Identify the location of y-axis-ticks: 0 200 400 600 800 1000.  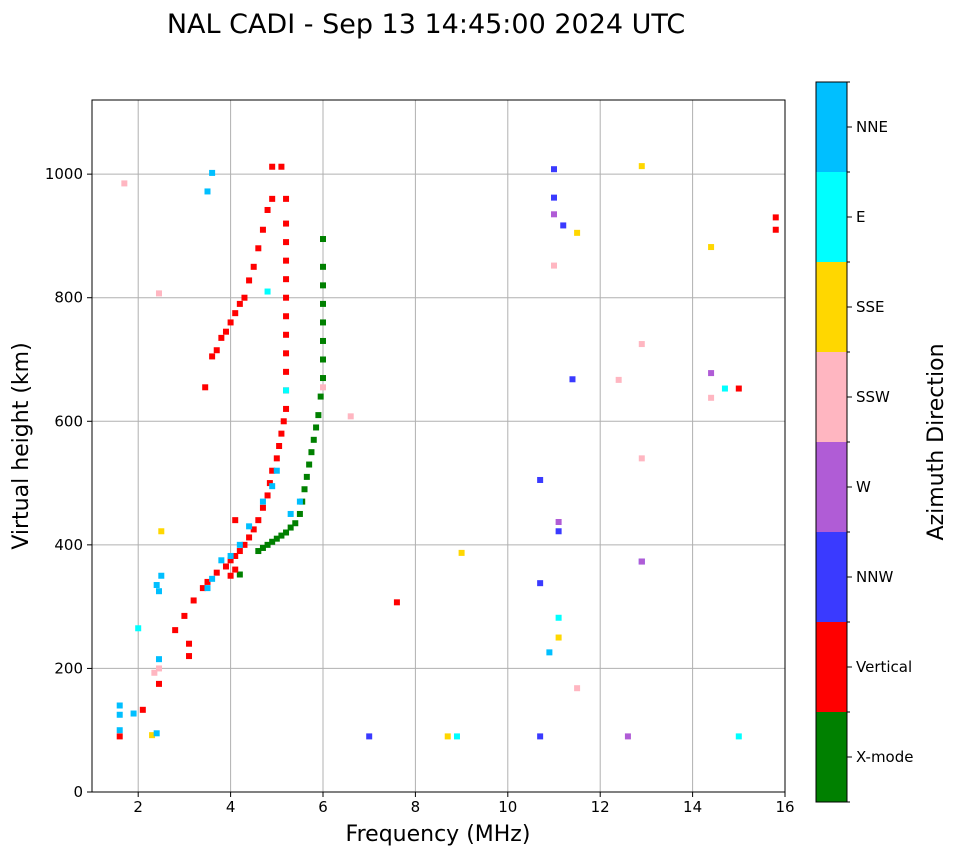
(68, 483).